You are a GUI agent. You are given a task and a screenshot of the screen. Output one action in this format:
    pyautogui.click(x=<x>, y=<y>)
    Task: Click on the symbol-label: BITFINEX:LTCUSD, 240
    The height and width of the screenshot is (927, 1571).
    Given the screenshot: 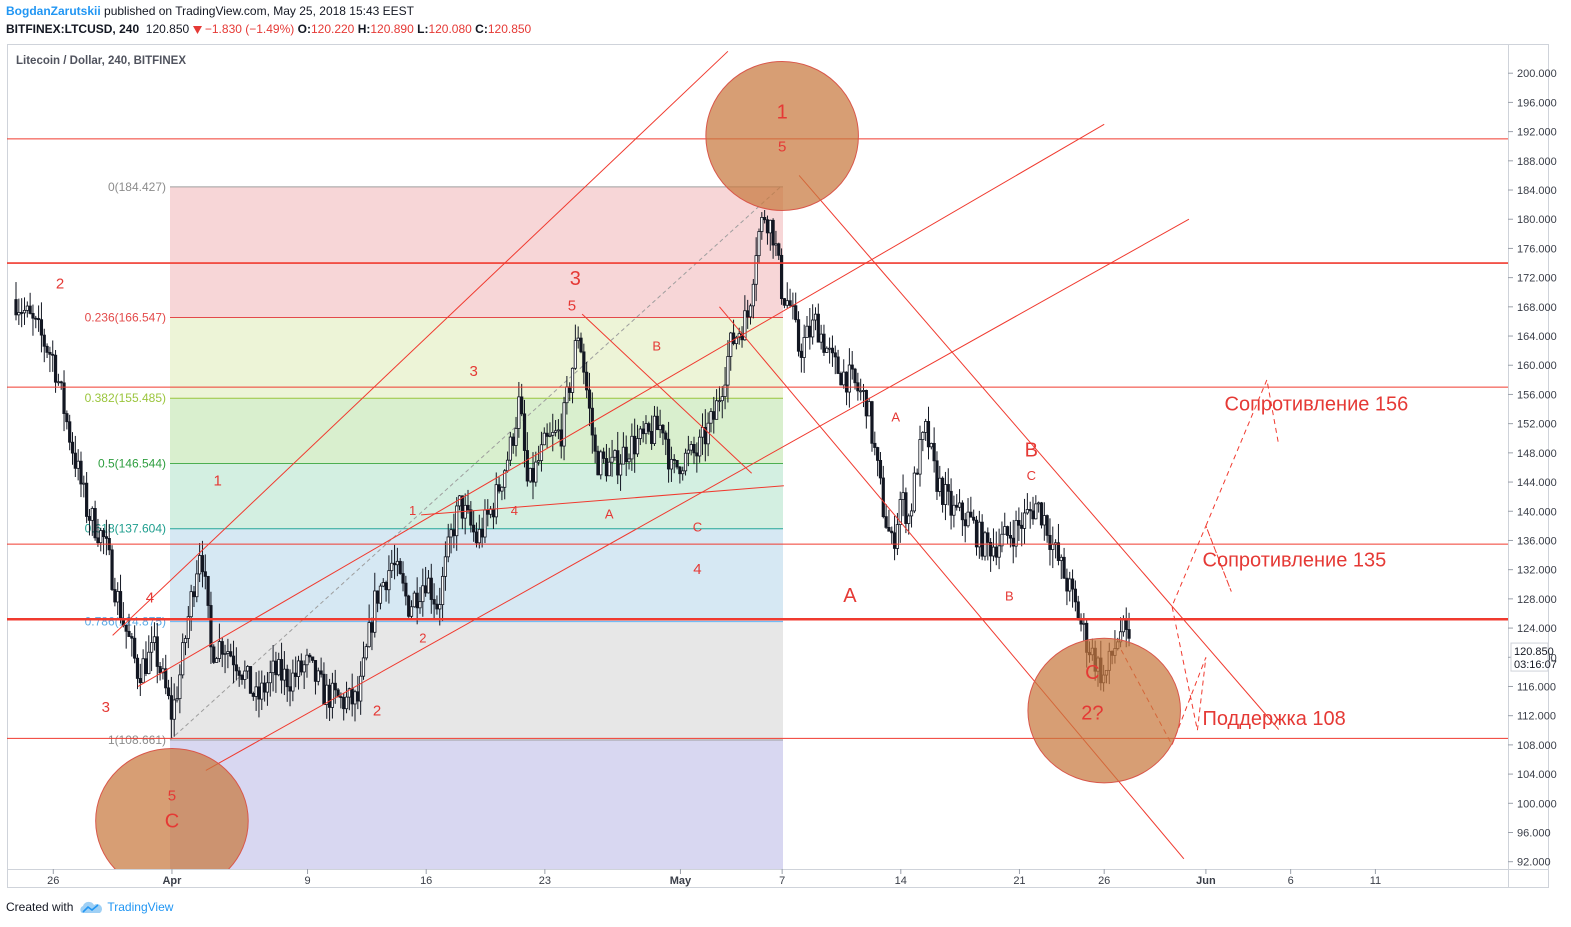 What is the action you would take?
    pyautogui.click(x=73, y=29)
    